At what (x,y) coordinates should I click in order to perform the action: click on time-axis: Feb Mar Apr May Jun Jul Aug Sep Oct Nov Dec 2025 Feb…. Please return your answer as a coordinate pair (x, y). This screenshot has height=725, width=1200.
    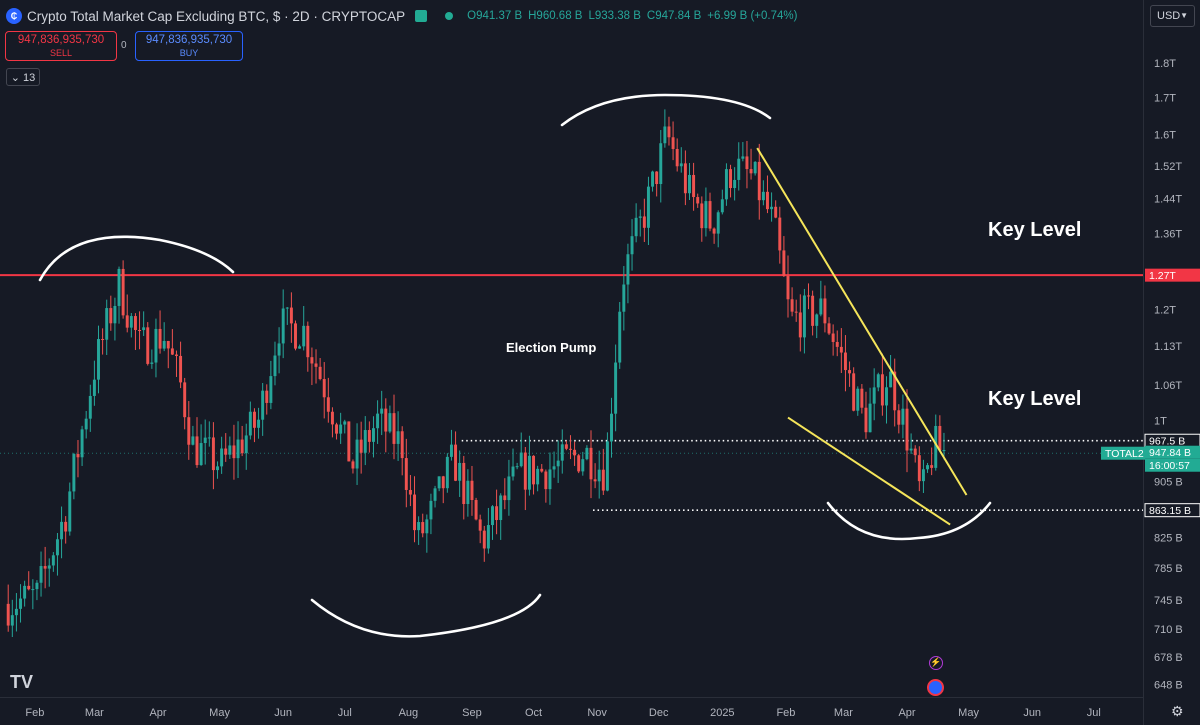
    Looking at the image, I should click on (571, 708).